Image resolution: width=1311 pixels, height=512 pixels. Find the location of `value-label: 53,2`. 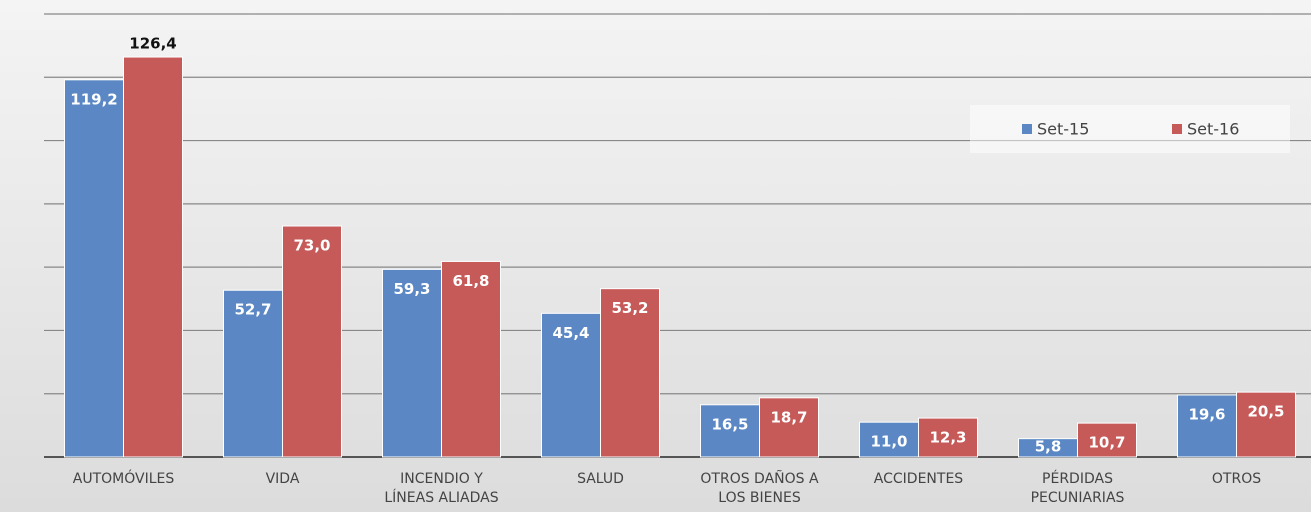

value-label: 53,2 is located at coordinates (629, 308).